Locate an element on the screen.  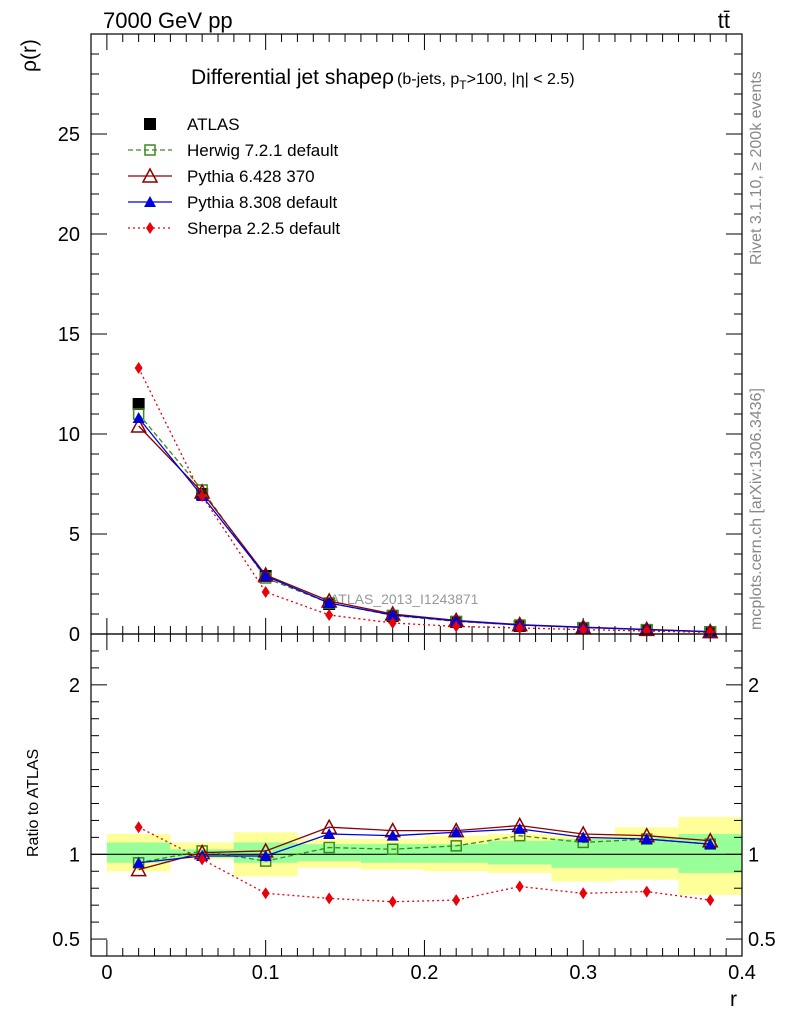
mcplots-label: mcplots.cern.ch [arXiv:1306.3436] is located at coordinates (756, 509).